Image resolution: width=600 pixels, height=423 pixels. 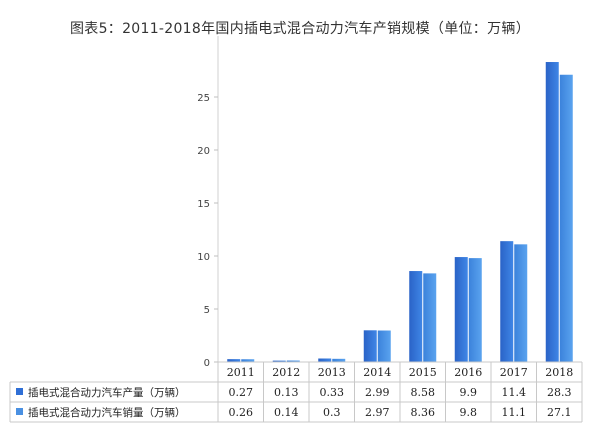 I want to click on data-label: 0.26, so click(x=241, y=412).